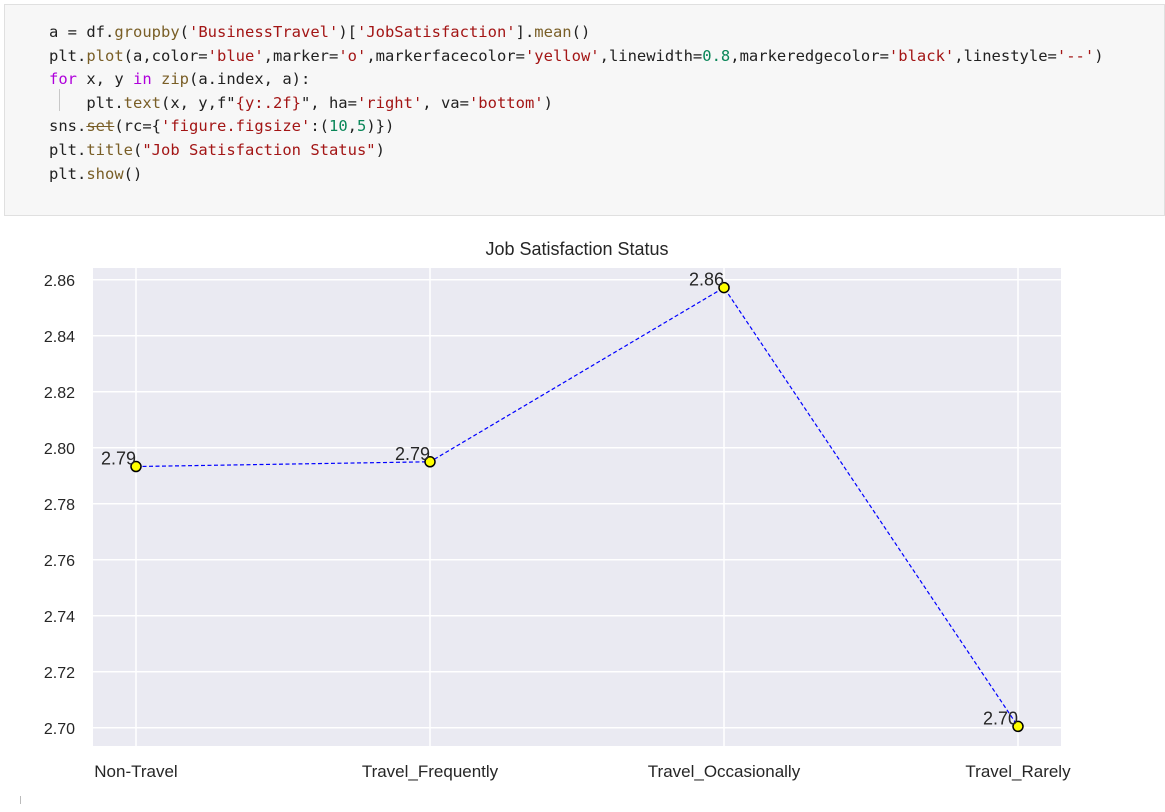  I want to click on indent-guide, so click(59, 100).